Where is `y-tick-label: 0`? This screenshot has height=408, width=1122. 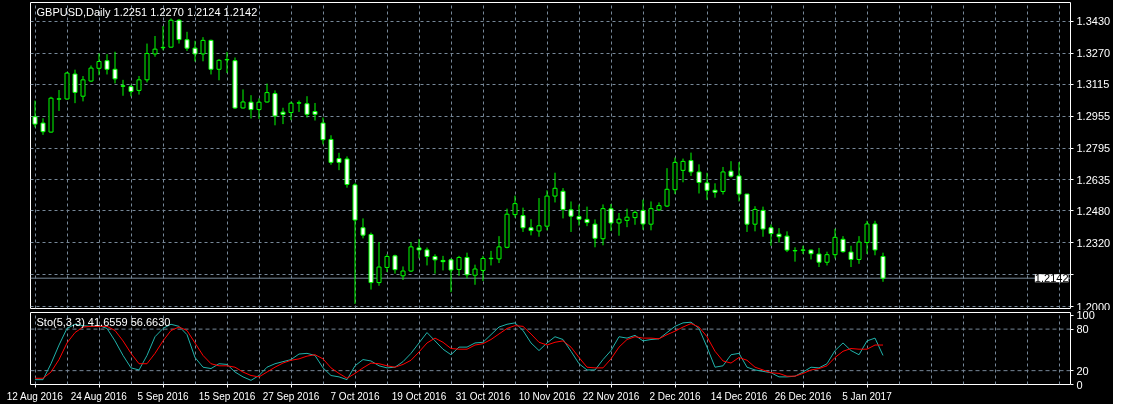 y-tick-label: 0 is located at coordinates (1079, 384).